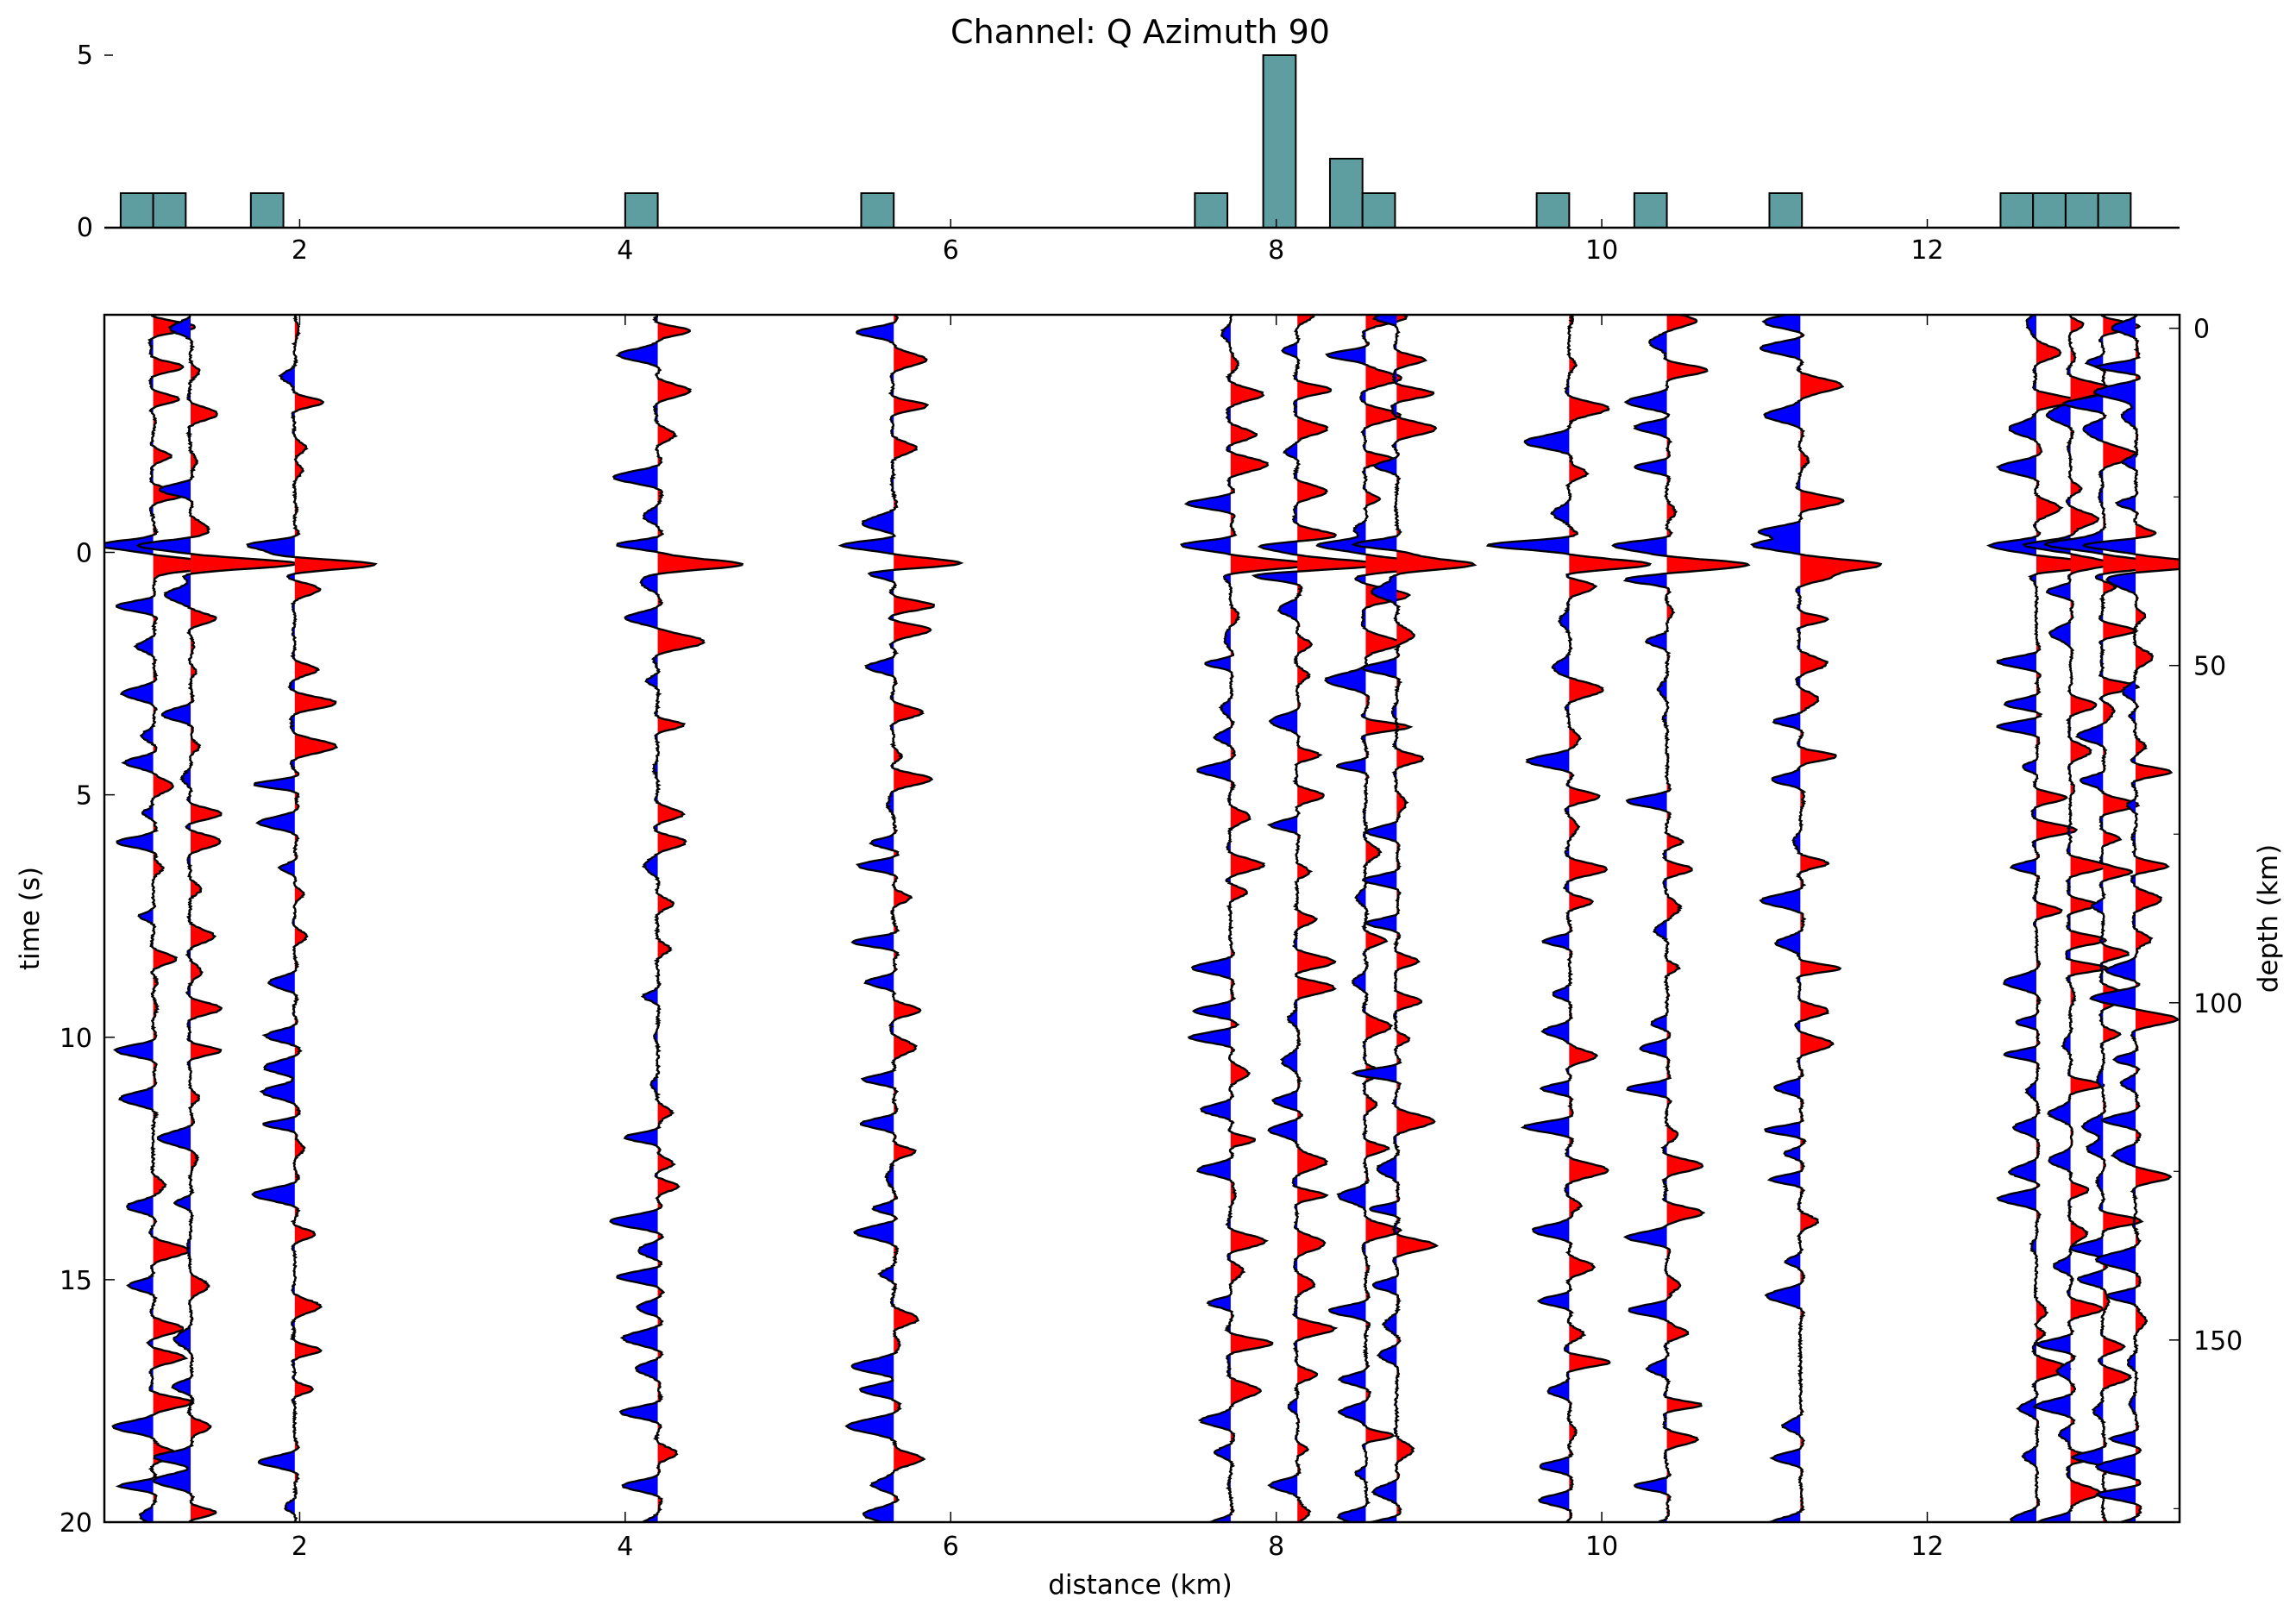  What do you see at coordinates (87, 1039) in the screenshot?
I see `y-axis-ticks: 0 5 10 15 20` at bounding box center [87, 1039].